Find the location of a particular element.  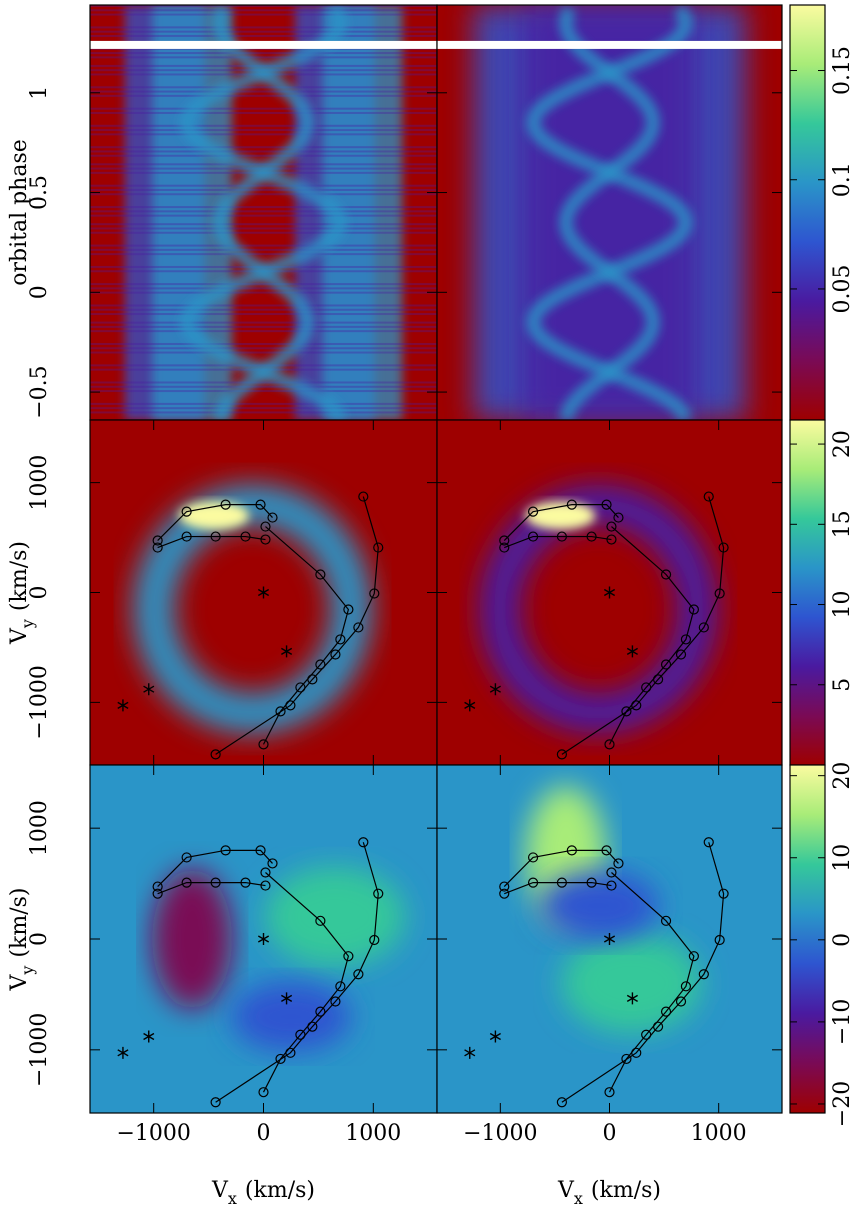

axis-label: Vy (km/s) is located at coordinates (22, 593).